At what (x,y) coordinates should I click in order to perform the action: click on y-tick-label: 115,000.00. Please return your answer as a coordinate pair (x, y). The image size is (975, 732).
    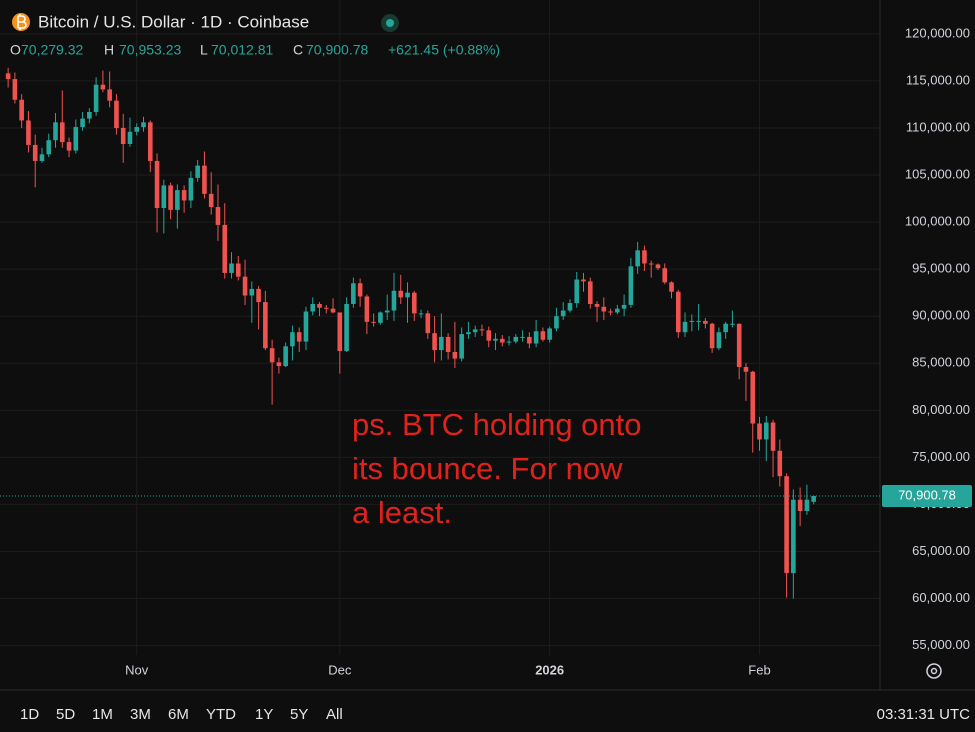
    Looking at the image, I should click on (938, 79).